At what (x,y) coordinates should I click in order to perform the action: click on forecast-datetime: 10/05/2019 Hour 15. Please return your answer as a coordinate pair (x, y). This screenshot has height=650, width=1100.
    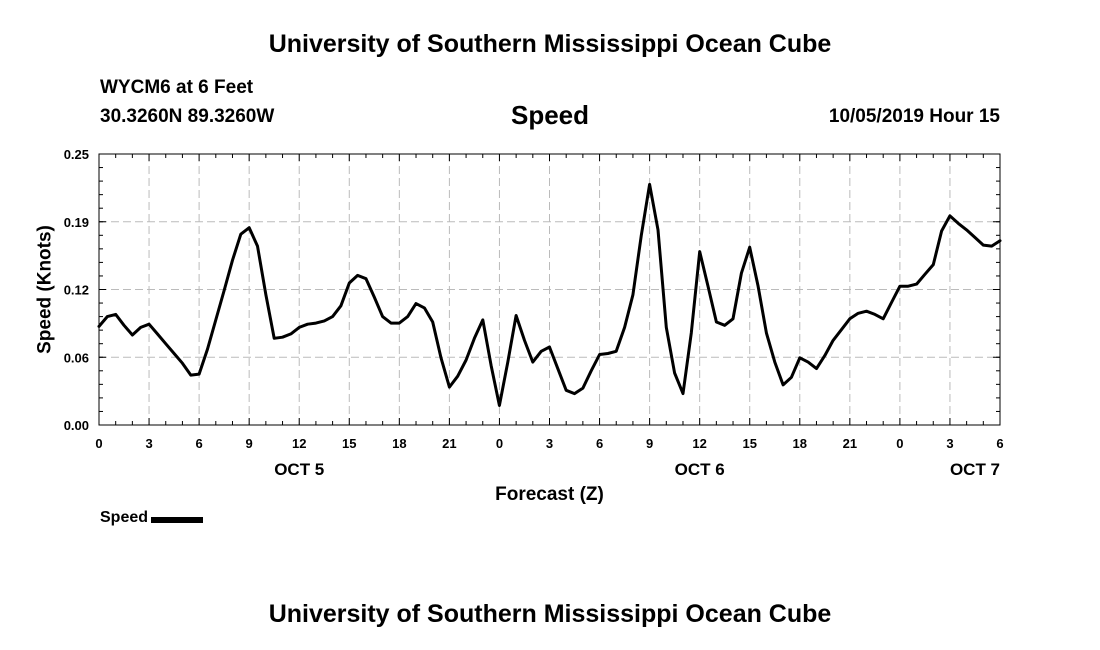
    Looking at the image, I should click on (914, 116).